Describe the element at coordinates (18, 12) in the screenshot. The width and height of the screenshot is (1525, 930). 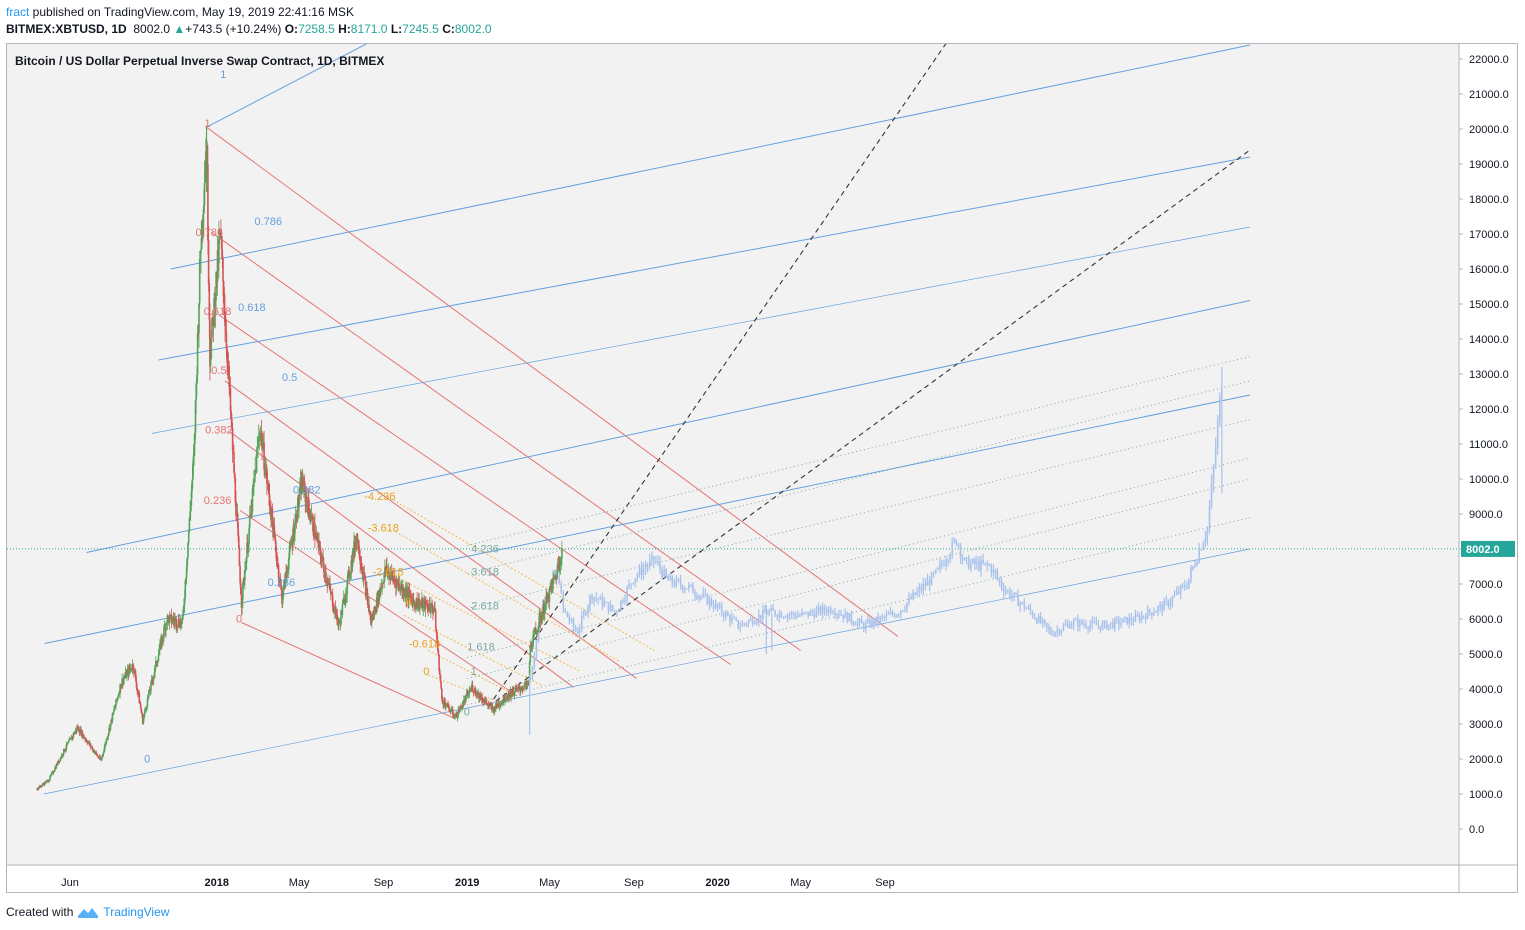
I see `author-link: fract` at that location.